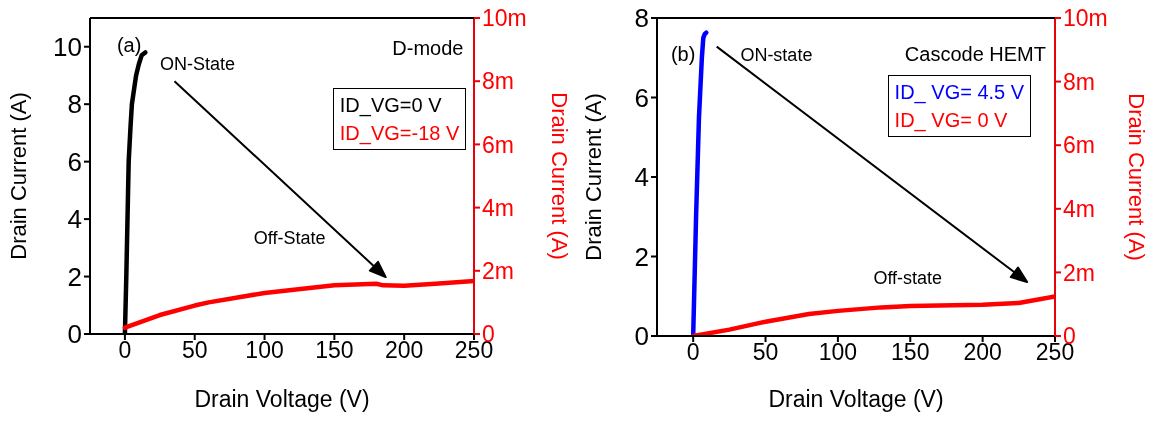 This screenshot has height=425, width=1153. What do you see at coordinates (289, 237) in the screenshot?
I see `annotation: Off-State` at bounding box center [289, 237].